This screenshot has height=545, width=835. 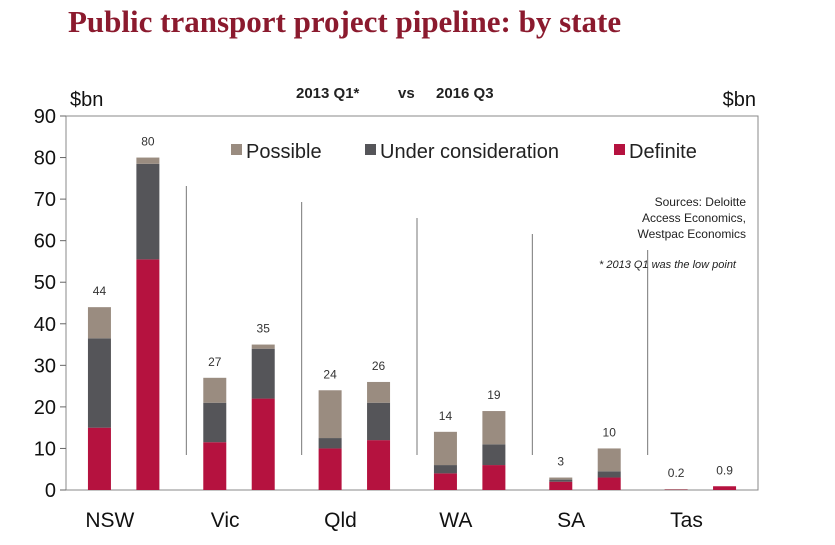 I want to click on footnote-annotation: * 2013 Q1 was the low point, so click(x=668, y=265).